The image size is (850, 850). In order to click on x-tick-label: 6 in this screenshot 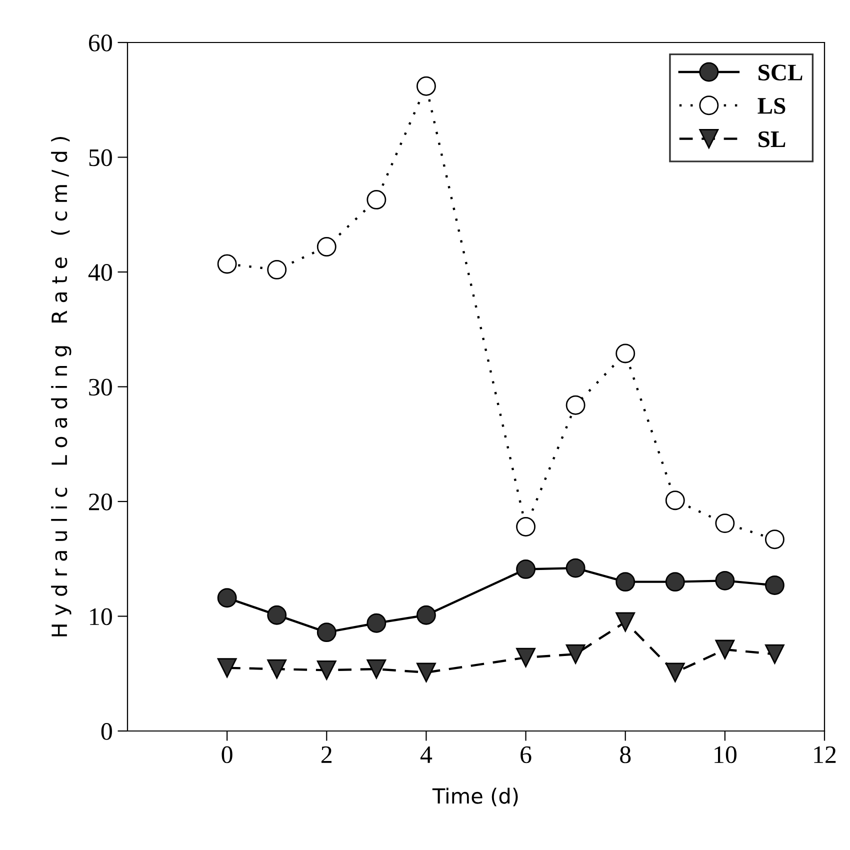, I will do `click(526, 755)`.